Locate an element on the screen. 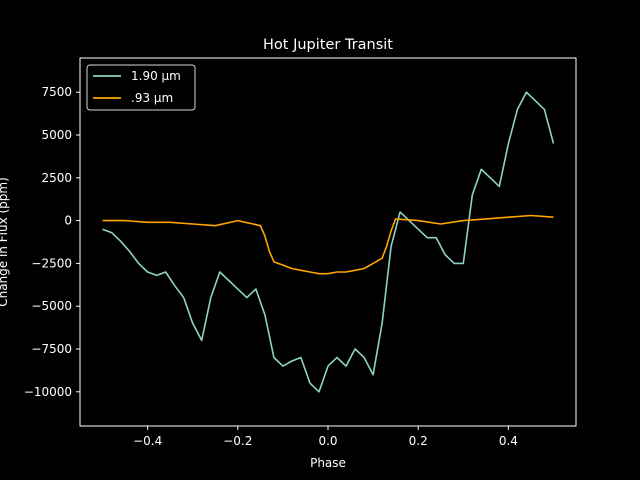 The image size is (640, 480). y-tick-label: −2500 is located at coordinates (51, 263).